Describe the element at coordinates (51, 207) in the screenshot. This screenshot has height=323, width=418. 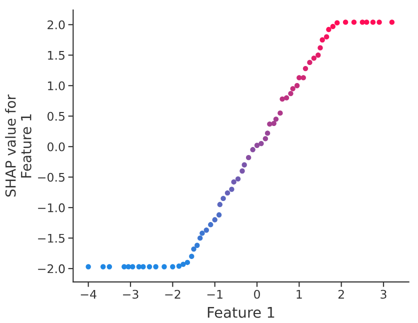
I see `y-tick-label: −1.0` at that location.